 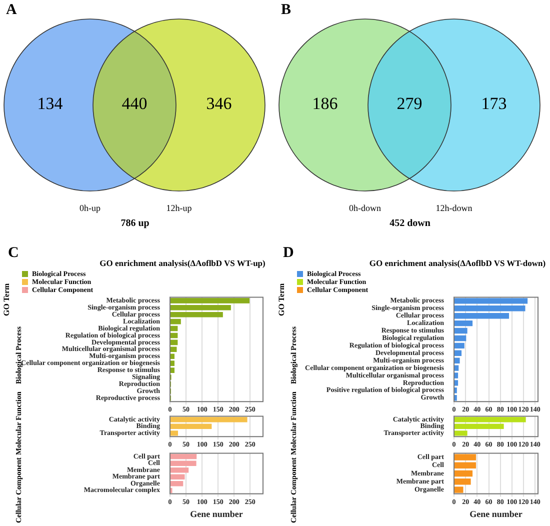 I want to click on chart-title: GO enrichment analysis(ΔAoflbD VS WT-down), so click(x=457, y=263).